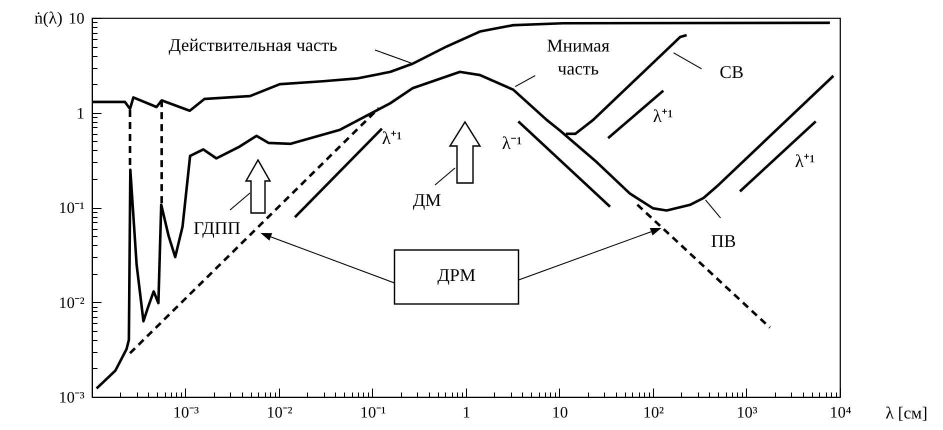 The height and width of the screenshot is (430, 943). Describe the element at coordinates (723, 241) in the screenshot. I see `annotation: ПВ` at that location.